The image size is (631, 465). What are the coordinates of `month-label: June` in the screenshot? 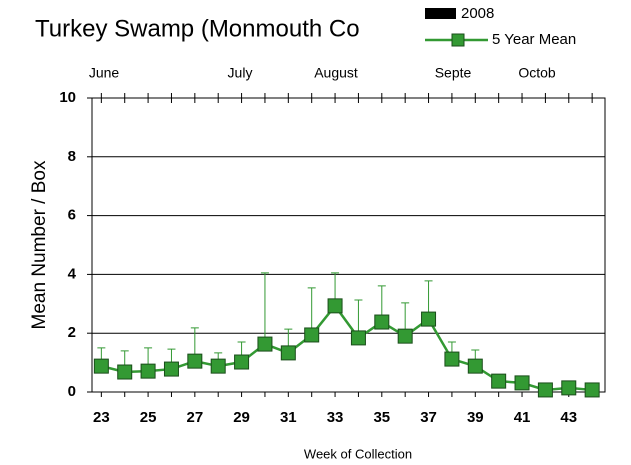 It's located at (104, 73).